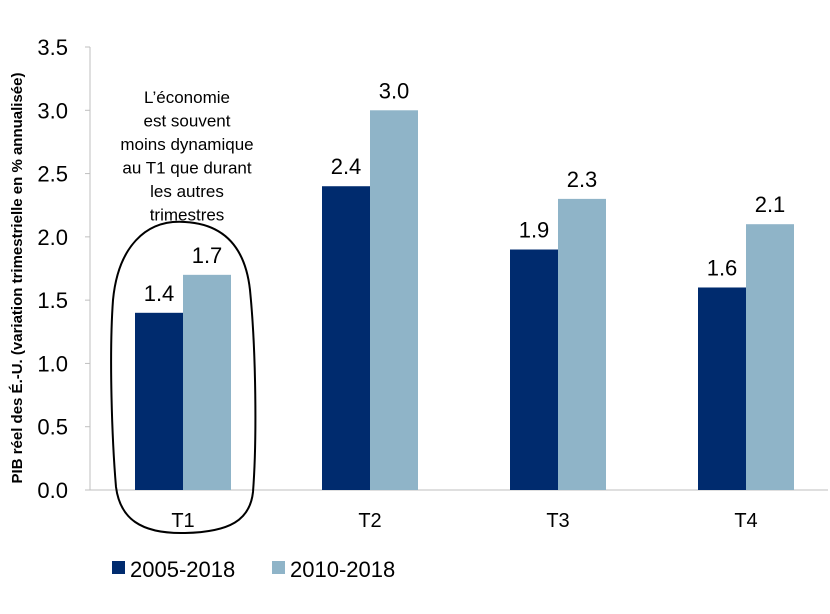 The width and height of the screenshot is (830, 614). I want to click on annotation-line: est souvent, so click(187, 121).